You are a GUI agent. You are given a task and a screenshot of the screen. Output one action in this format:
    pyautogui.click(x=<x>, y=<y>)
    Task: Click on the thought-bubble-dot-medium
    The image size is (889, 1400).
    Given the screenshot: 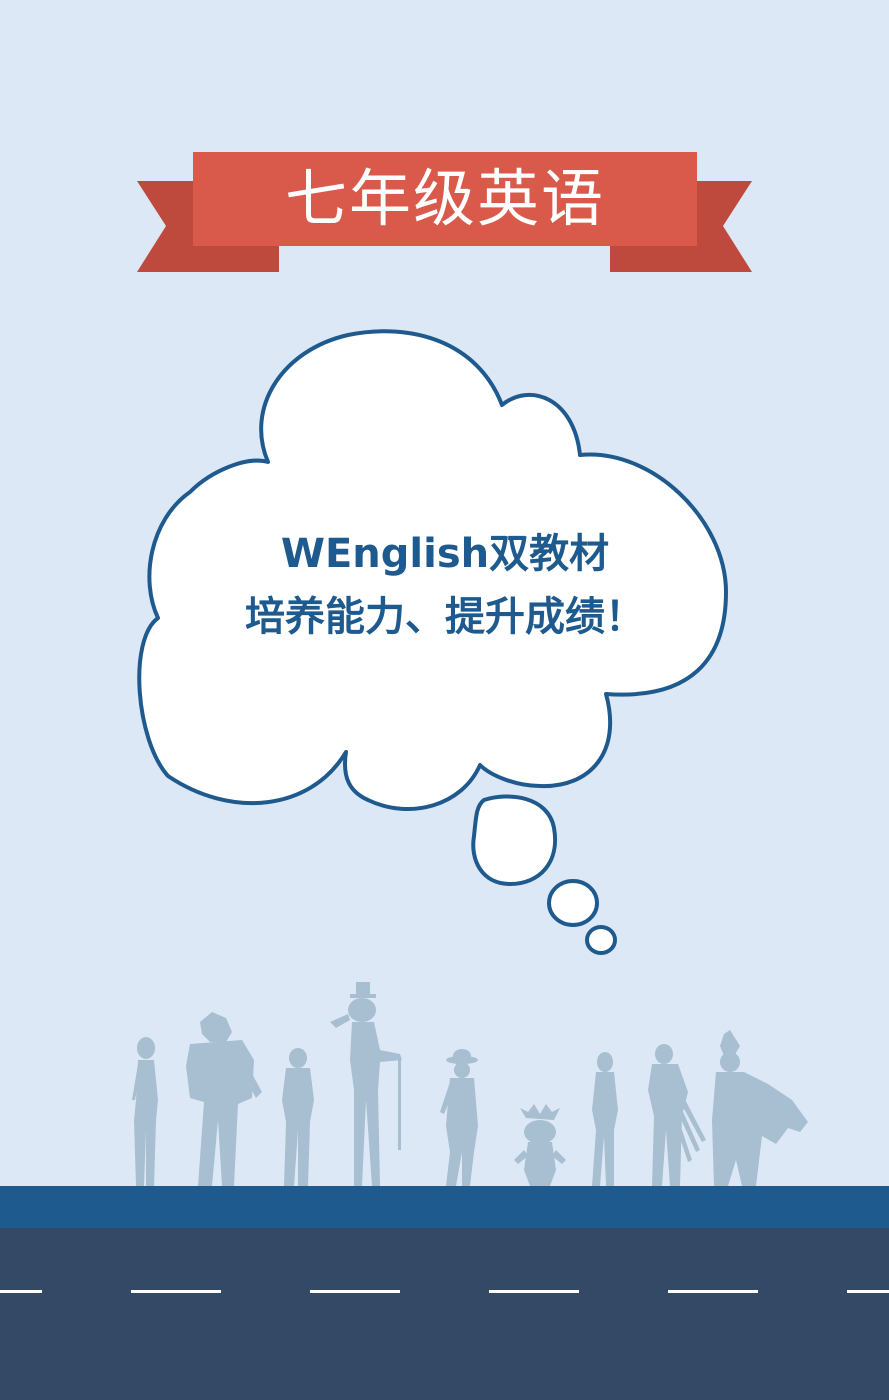 What is the action you would take?
    pyautogui.click(x=573, y=903)
    